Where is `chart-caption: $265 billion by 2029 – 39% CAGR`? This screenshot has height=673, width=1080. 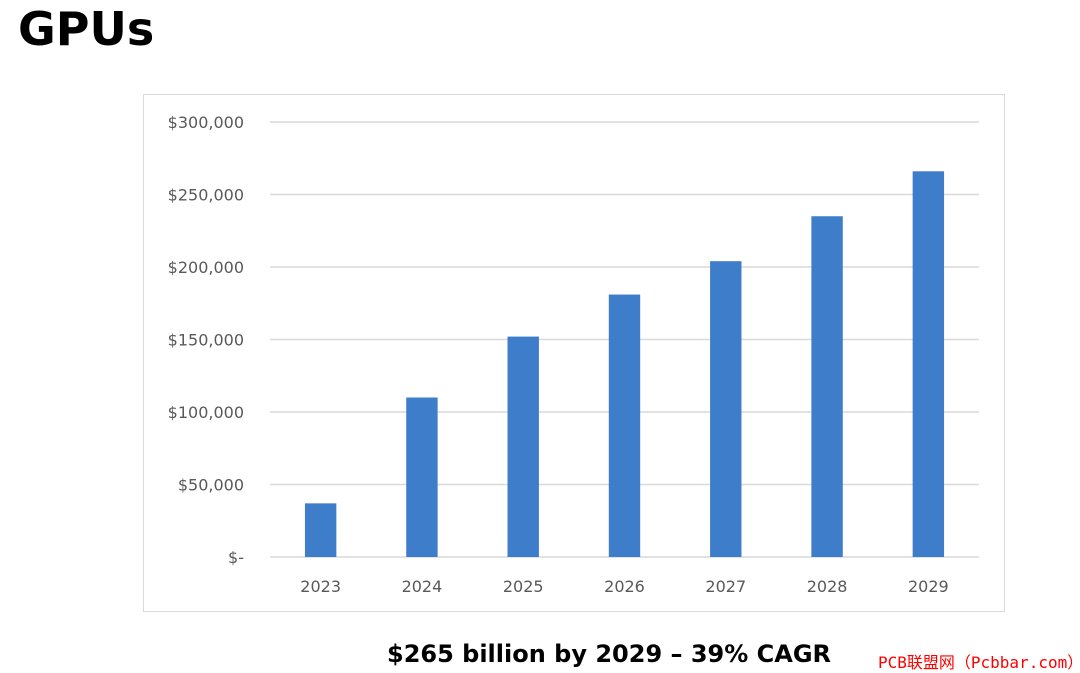
chart-caption: $265 billion by 2029 – 39% CAGR is located at coordinates (609, 654).